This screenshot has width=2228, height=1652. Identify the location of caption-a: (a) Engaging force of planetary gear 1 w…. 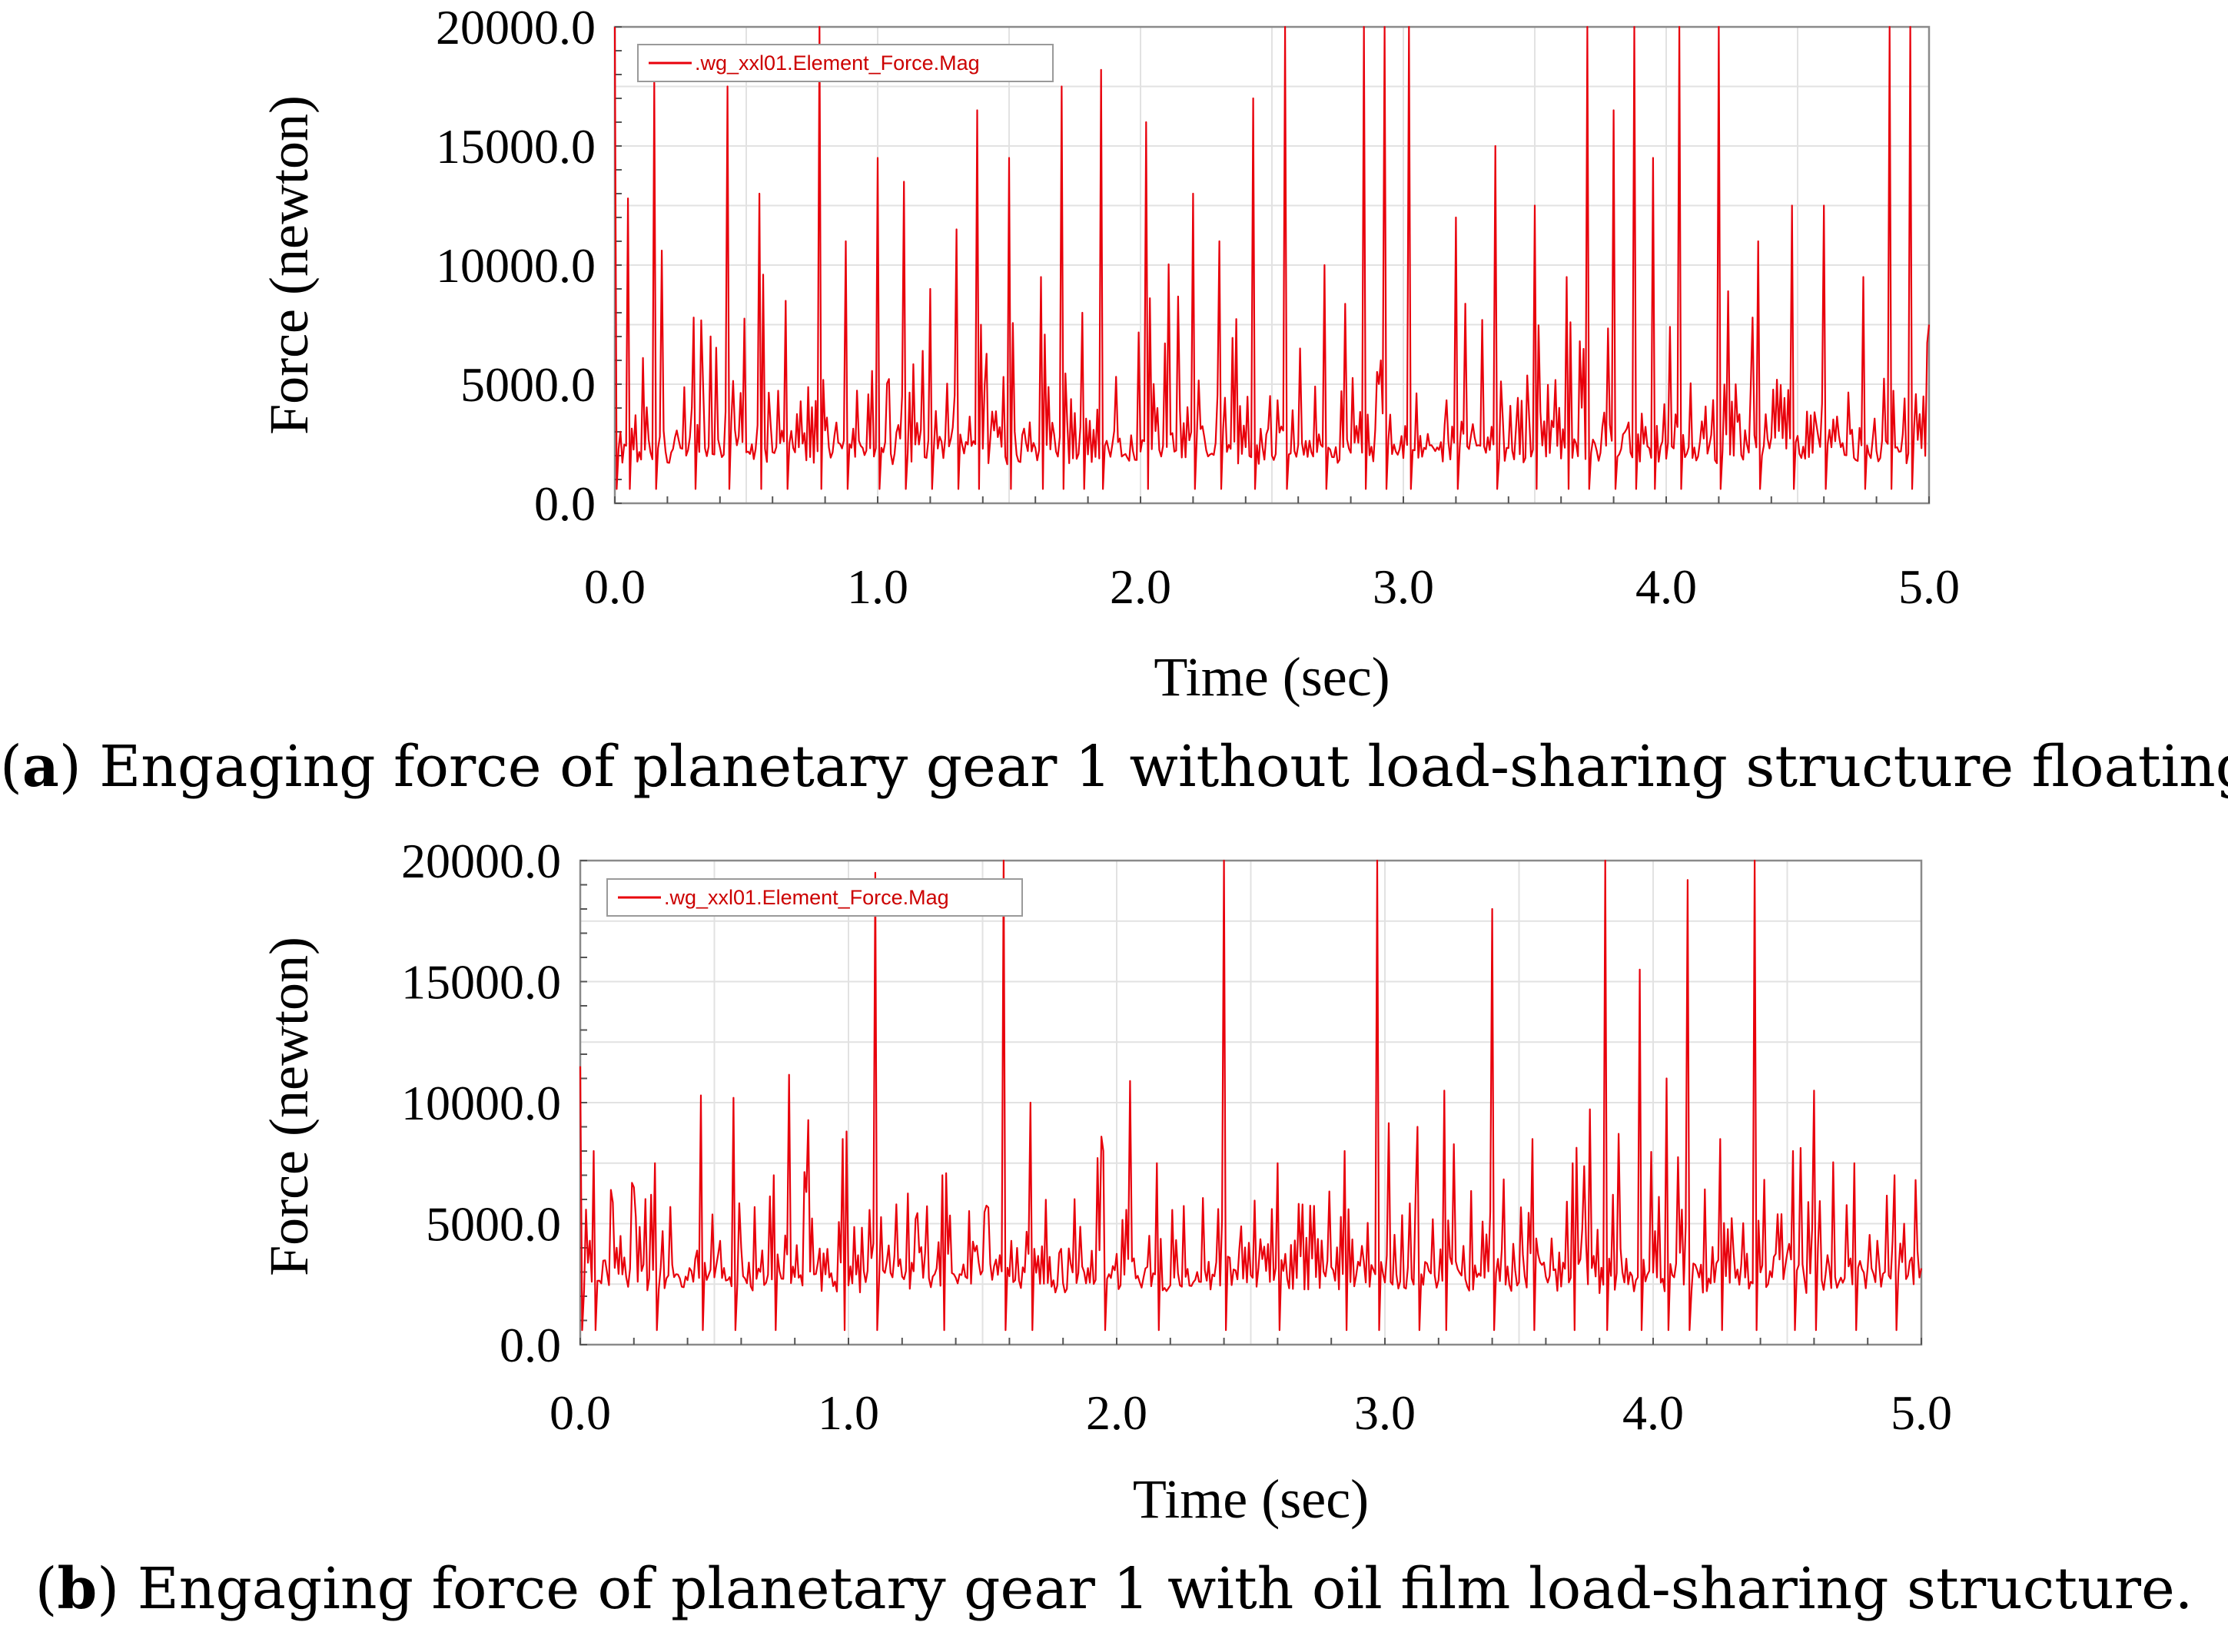
(1114, 767).